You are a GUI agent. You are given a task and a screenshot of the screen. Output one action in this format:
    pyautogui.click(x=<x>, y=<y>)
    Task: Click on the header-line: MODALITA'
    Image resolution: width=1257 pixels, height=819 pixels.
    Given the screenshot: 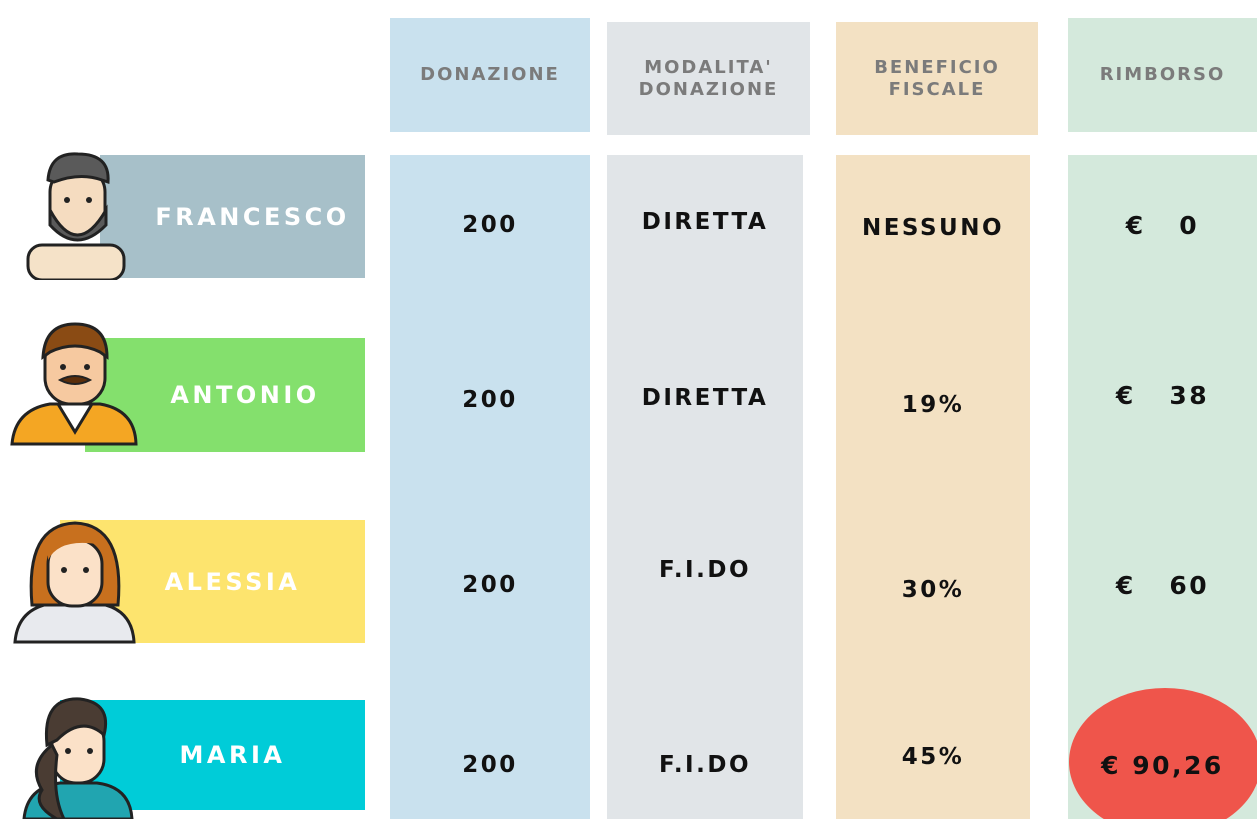 What is the action you would take?
    pyautogui.click(x=708, y=67)
    